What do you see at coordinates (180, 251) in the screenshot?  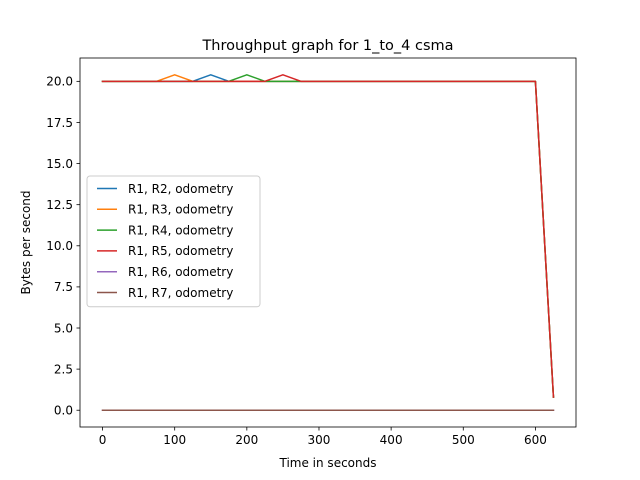 I see `legend-label: R1, R5, odometry` at bounding box center [180, 251].